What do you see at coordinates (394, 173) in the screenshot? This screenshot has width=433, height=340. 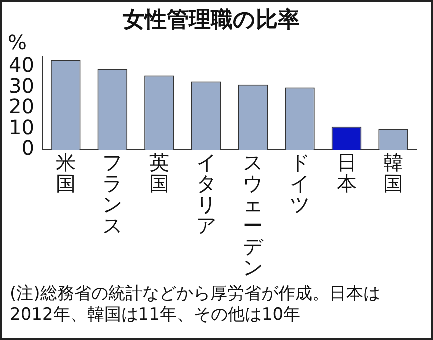 I see `x-tick-label: 韓国` at bounding box center [394, 173].